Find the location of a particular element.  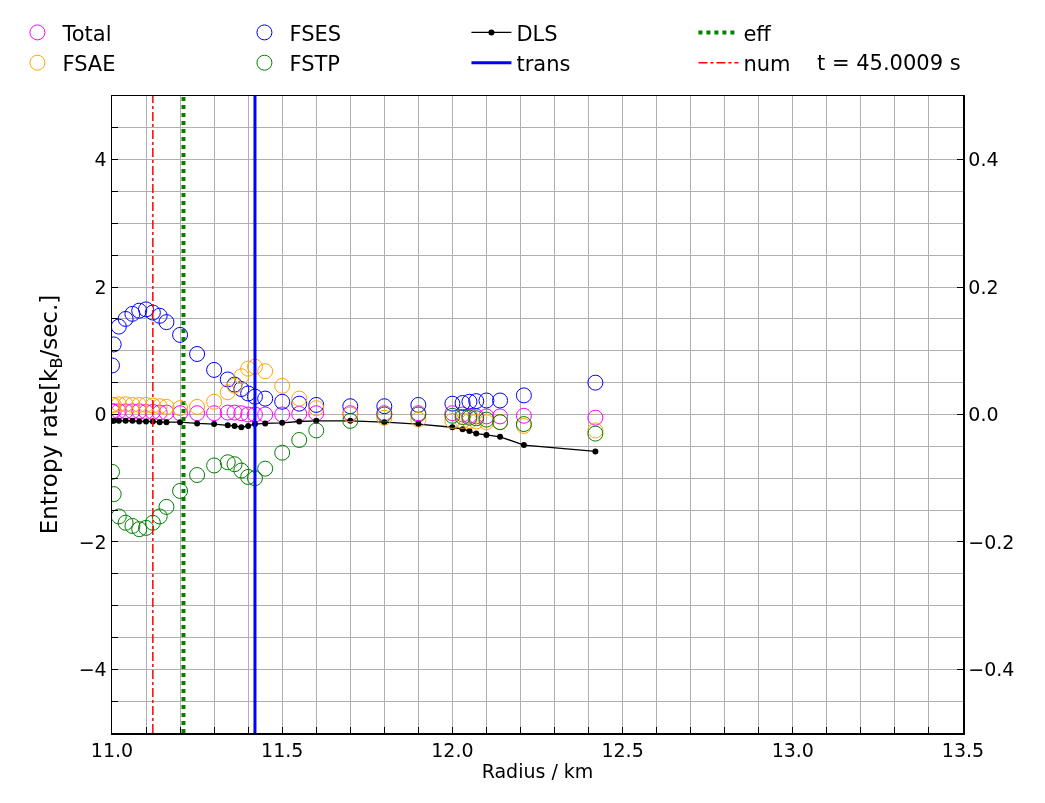

legend-label: trans is located at coordinates (543, 63).